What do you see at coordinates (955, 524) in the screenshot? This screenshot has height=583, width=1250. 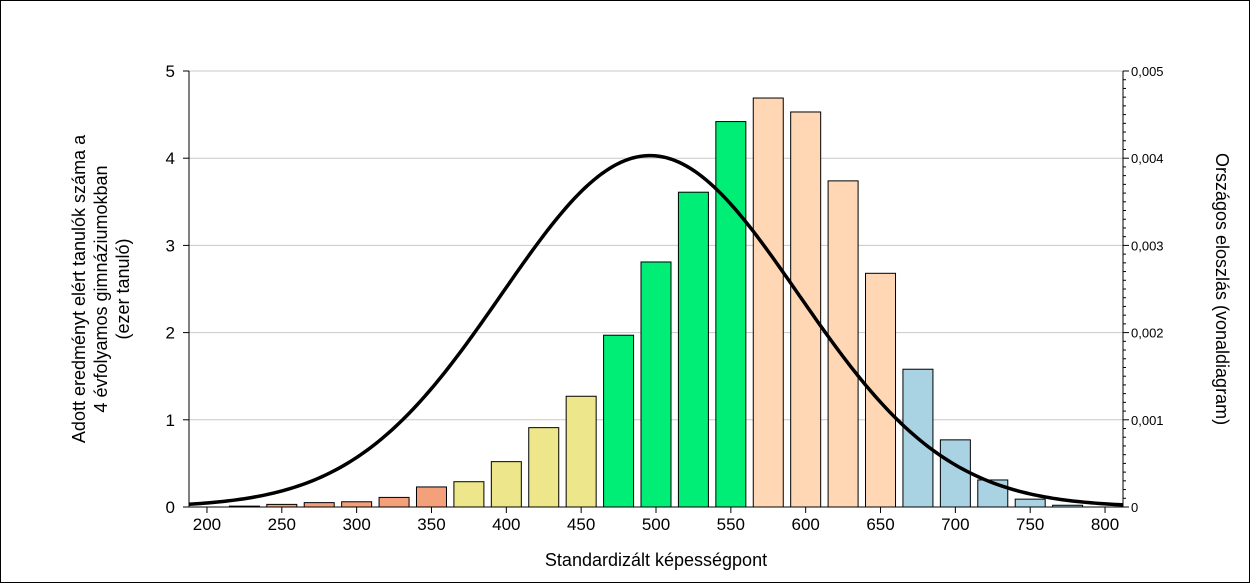 I see `x-tick-label: 700` at bounding box center [955, 524].